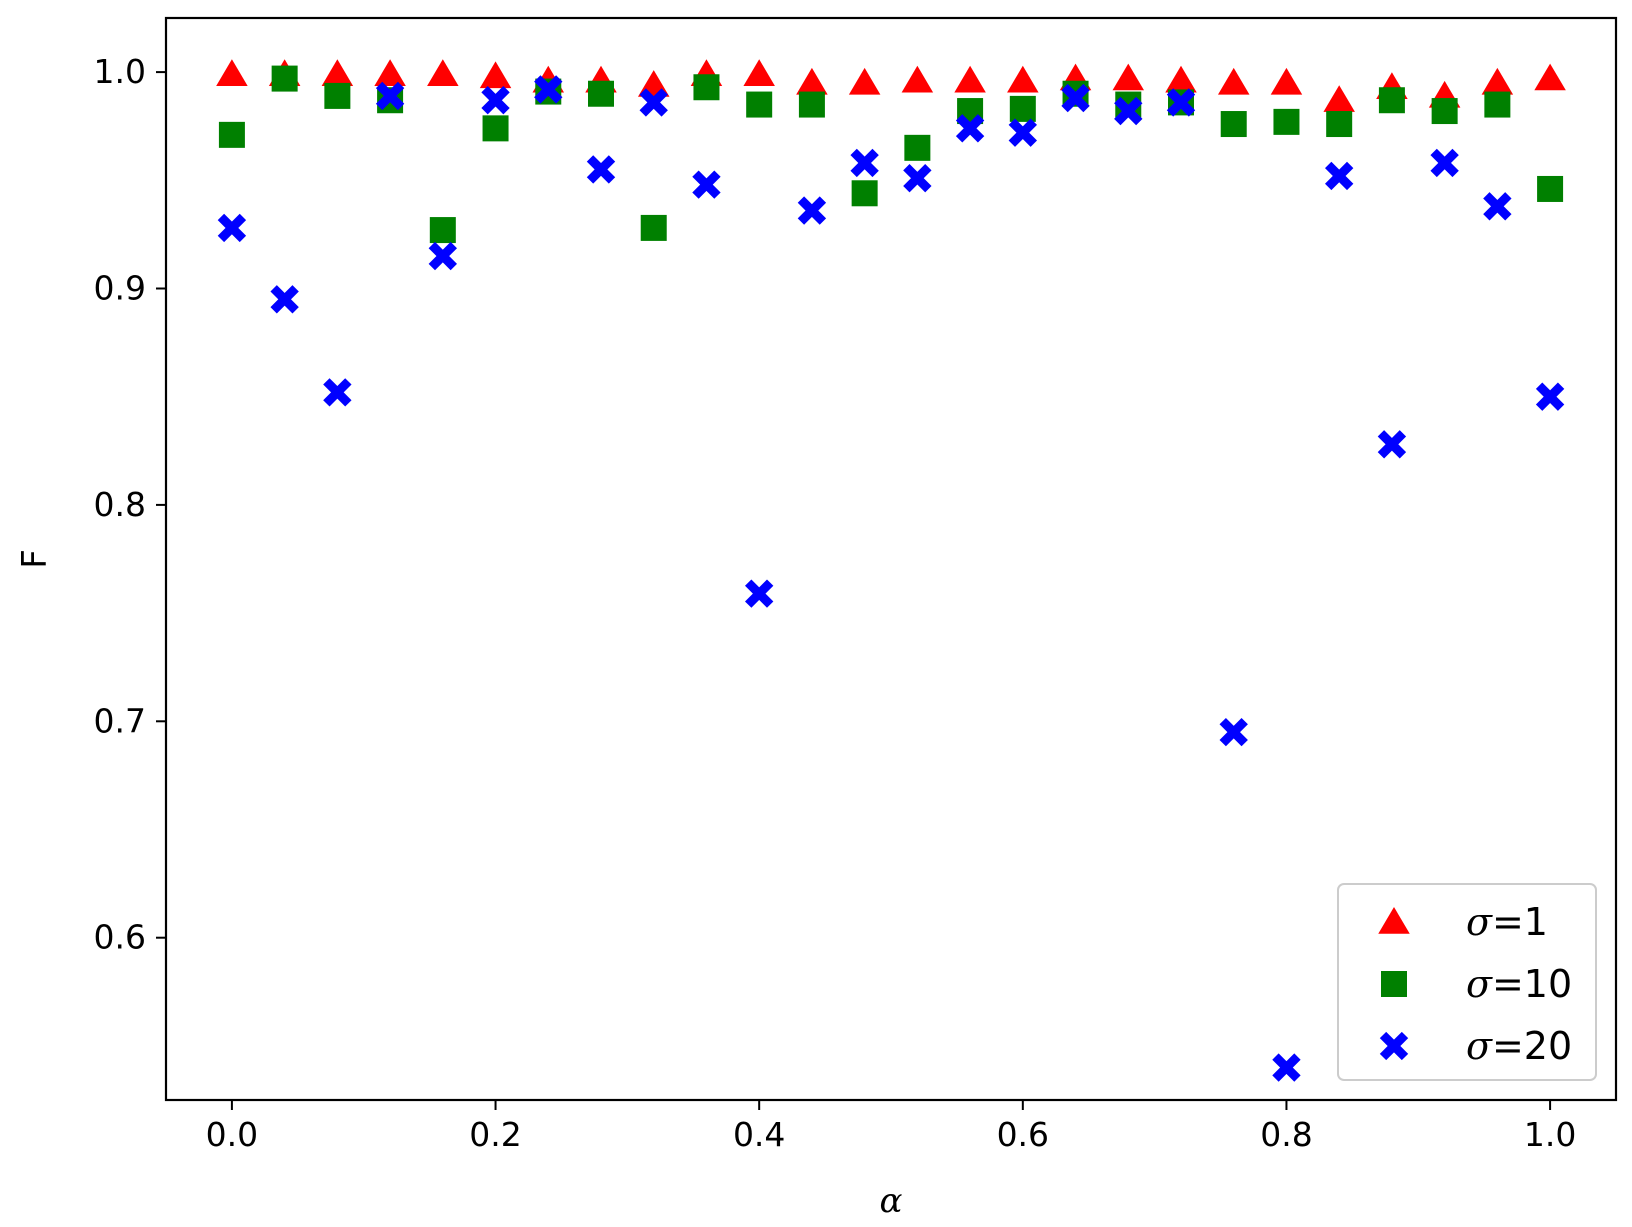  Describe the element at coordinates (120, 288) in the screenshot. I see `y-tick-label: 0.9` at that location.